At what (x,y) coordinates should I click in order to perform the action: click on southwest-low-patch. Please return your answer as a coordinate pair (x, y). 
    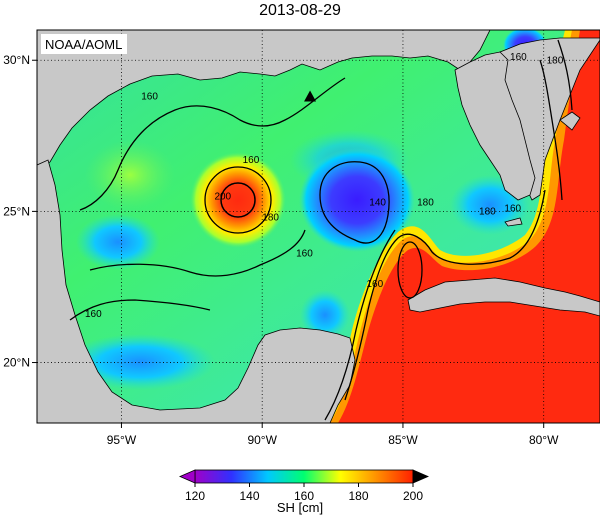
    Looking at the image, I should click on (140, 362).